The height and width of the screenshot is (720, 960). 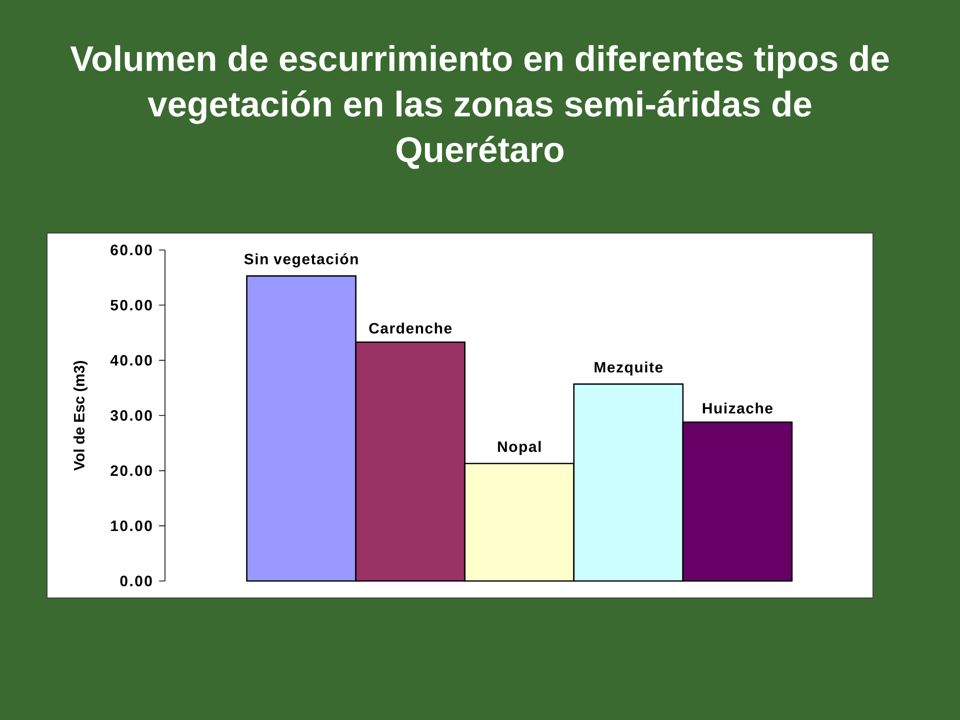 I want to click on y-tick-label: 50.00, so click(x=131, y=305).